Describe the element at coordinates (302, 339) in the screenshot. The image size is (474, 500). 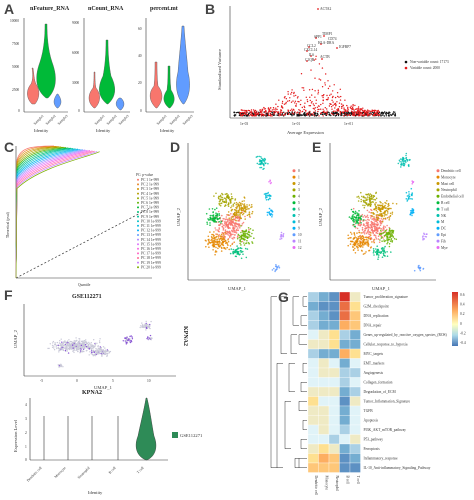
I see `g-dendro-branch` at that location.